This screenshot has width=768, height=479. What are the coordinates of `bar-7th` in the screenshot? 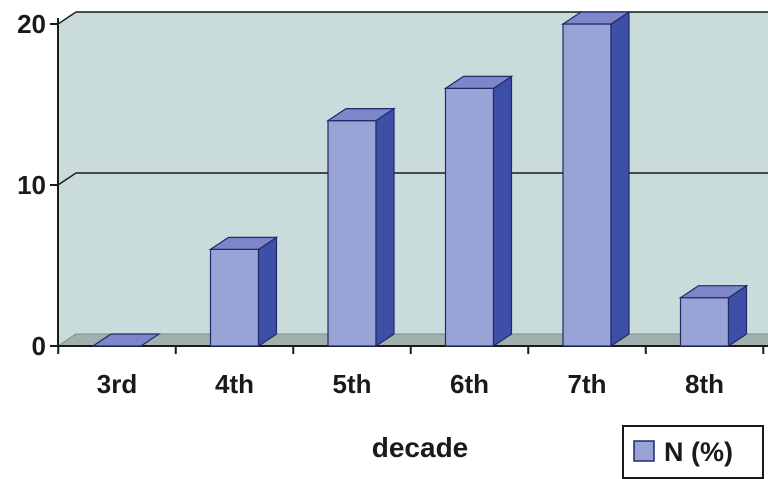 It's located at (596, 179).